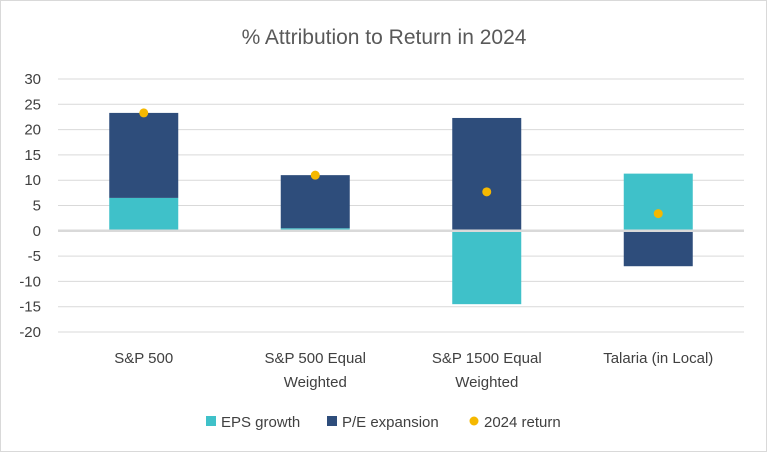  Describe the element at coordinates (384, 37) in the screenshot. I see `chart-title: % Attribution to Return in 2024` at that location.